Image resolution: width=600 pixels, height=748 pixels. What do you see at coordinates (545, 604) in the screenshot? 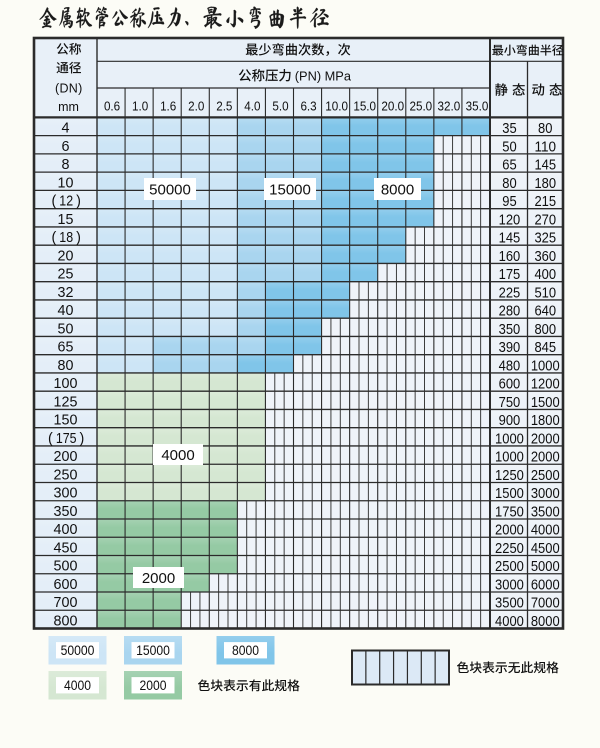
I see `svg-text: 7000` at bounding box center [545, 604].